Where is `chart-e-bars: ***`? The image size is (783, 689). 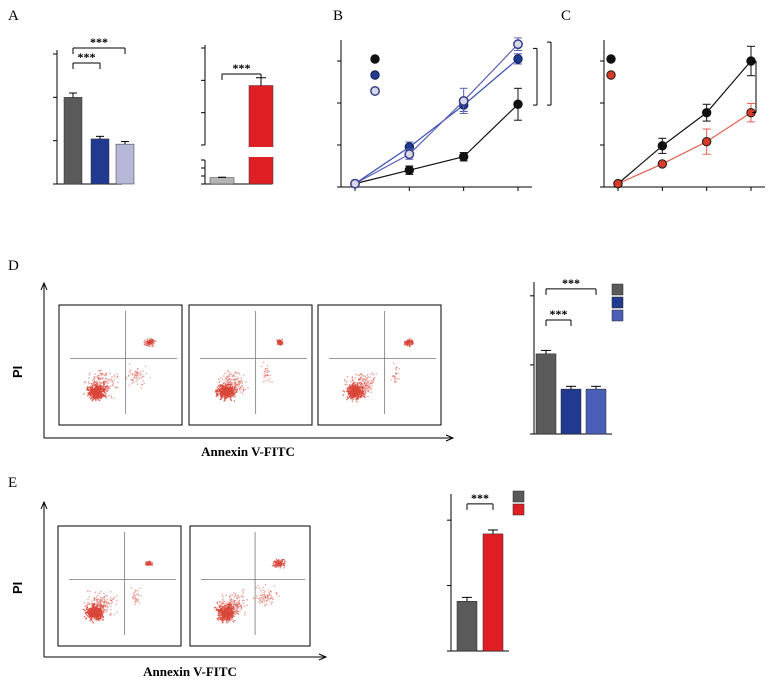 chart-e-bars: *** is located at coordinates (486, 571).